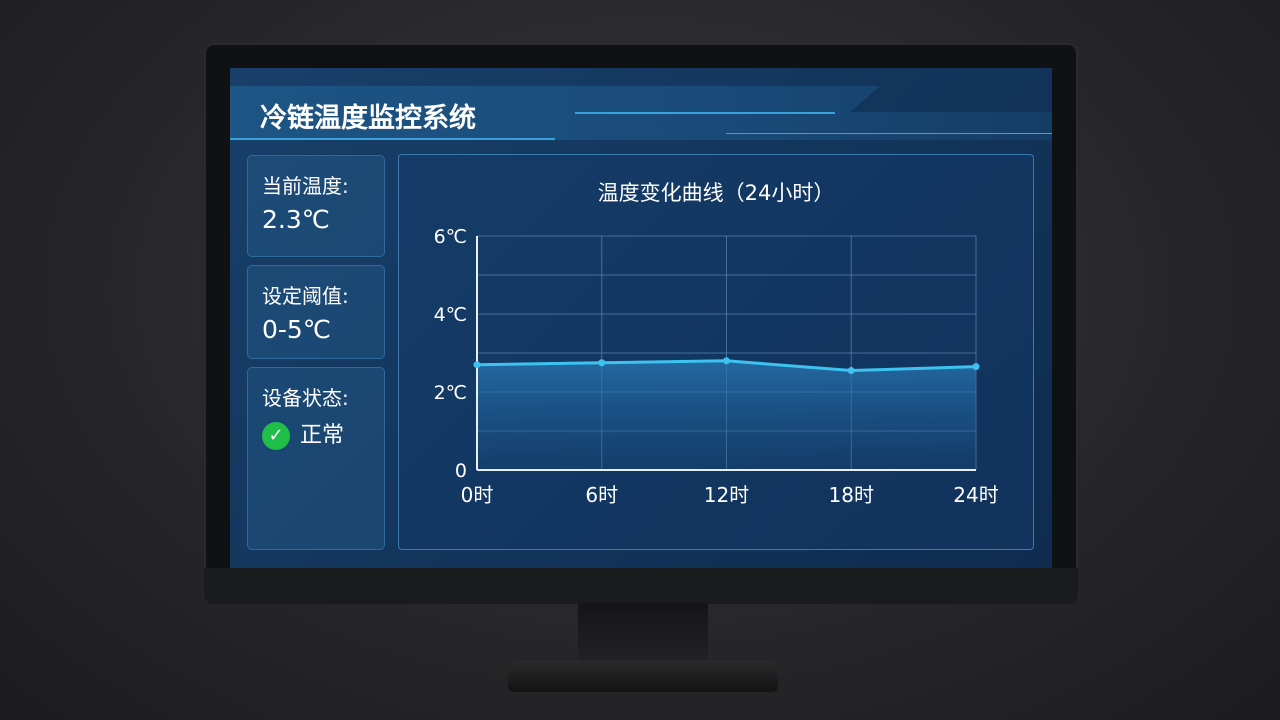 The height and width of the screenshot is (720, 1280). What do you see at coordinates (450, 393) in the screenshot?
I see `y-tick-label: 2℃` at bounding box center [450, 393].